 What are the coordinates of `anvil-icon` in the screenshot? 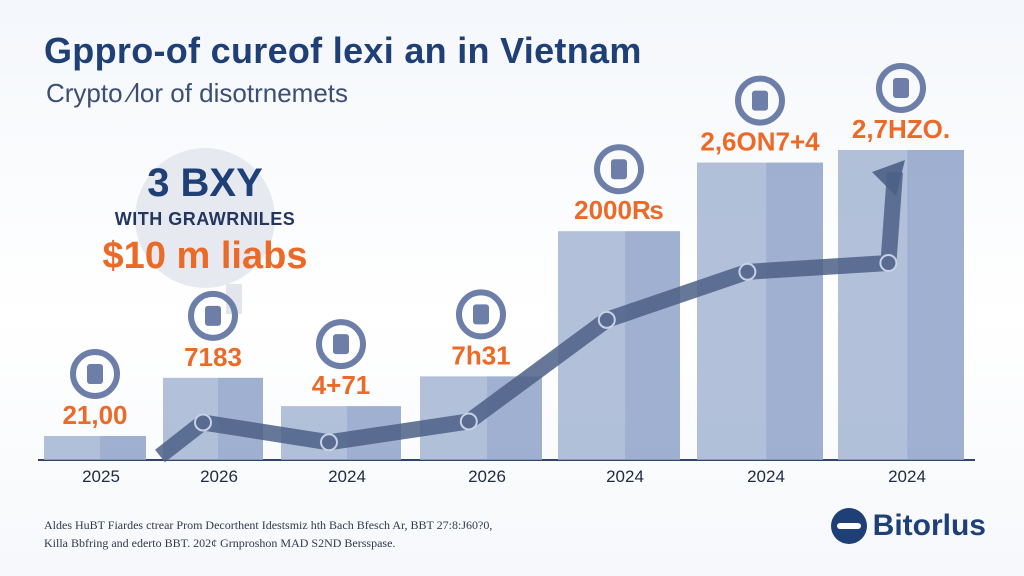 It's located at (341, 344).